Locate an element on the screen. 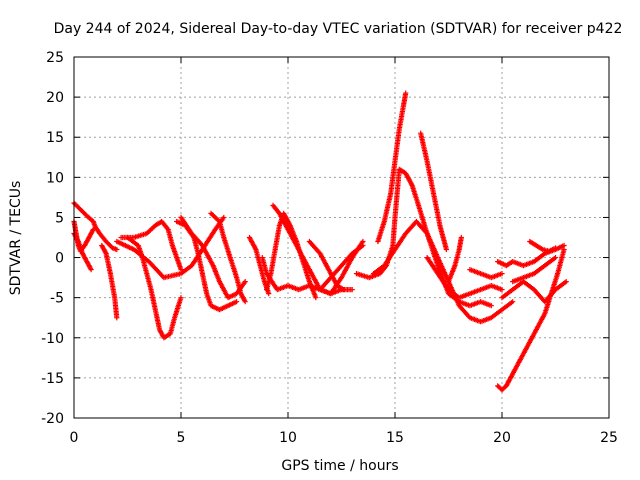 The height and width of the screenshot is (480, 640). y-tick-label: -15 is located at coordinates (52, 379).